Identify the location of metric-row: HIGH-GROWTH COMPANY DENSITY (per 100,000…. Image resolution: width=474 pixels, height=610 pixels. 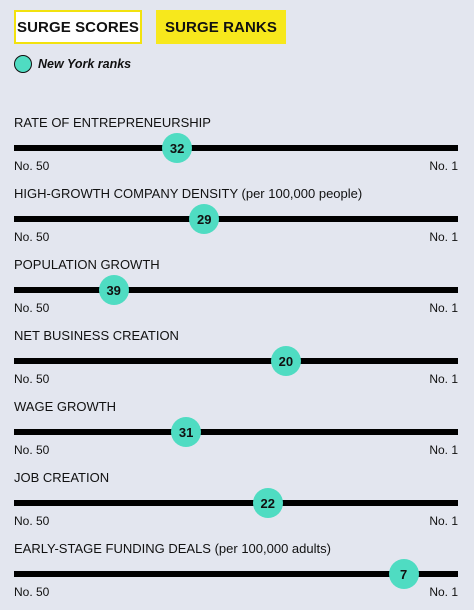
(237, 216).